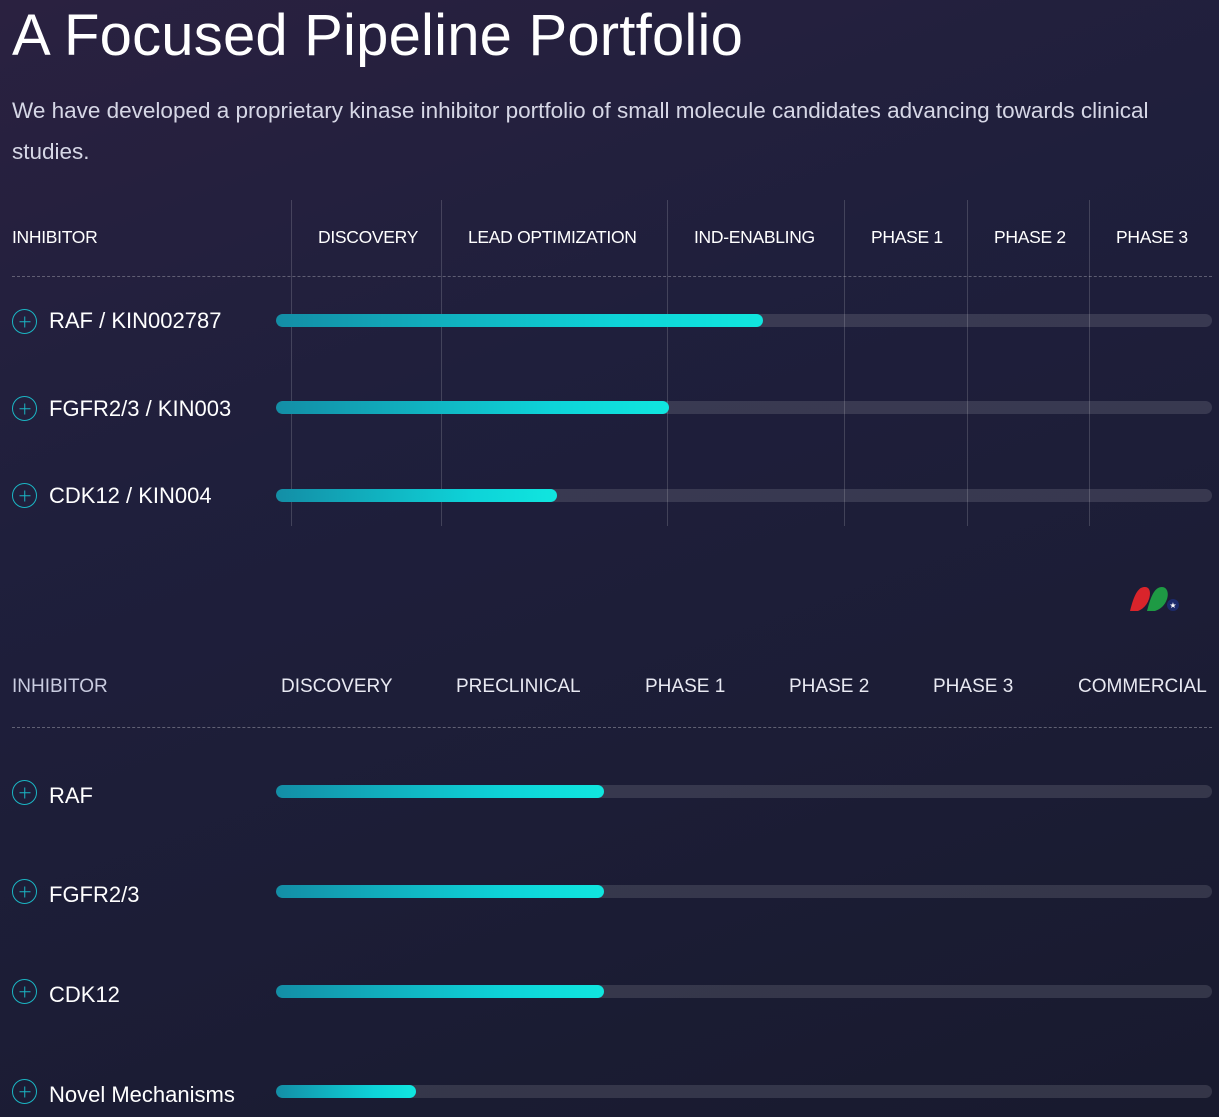 Image resolution: width=1219 pixels, height=1117 pixels. What do you see at coordinates (518, 686) in the screenshot?
I see `header-preclinical: PRECLINICAL` at bounding box center [518, 686].